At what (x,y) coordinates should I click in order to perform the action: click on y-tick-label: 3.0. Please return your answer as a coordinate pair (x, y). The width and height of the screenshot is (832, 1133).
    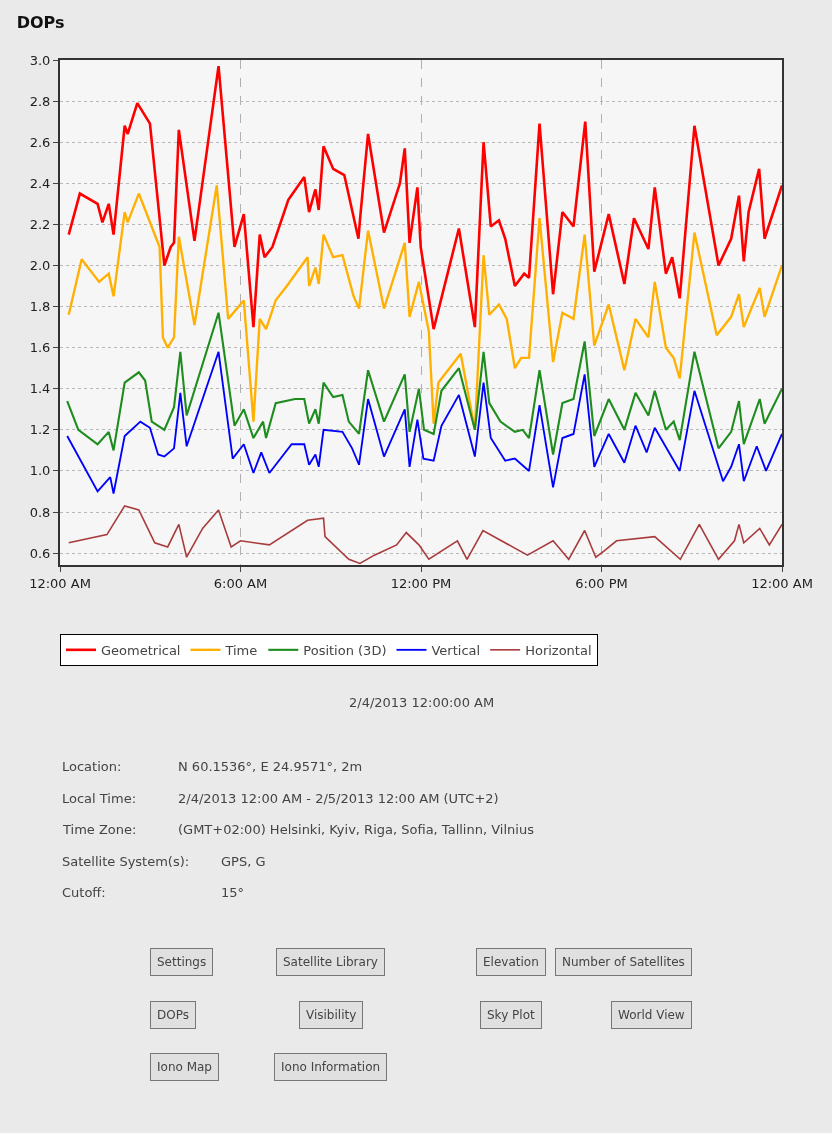
    Looking at the image, I should click on (40, 60).